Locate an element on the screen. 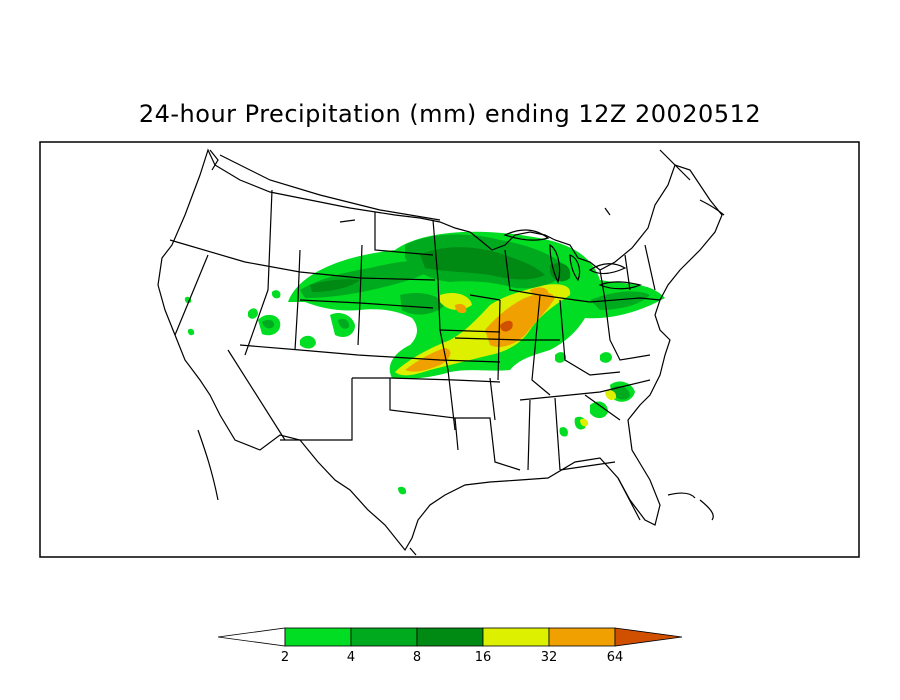  colorbar-label: 64 is located at coordinates (615, 657).